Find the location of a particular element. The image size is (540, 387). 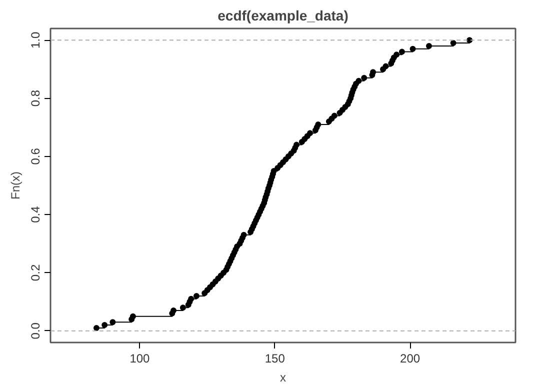

y-tick-label: 0.4 is located at coordinates (35, 214).